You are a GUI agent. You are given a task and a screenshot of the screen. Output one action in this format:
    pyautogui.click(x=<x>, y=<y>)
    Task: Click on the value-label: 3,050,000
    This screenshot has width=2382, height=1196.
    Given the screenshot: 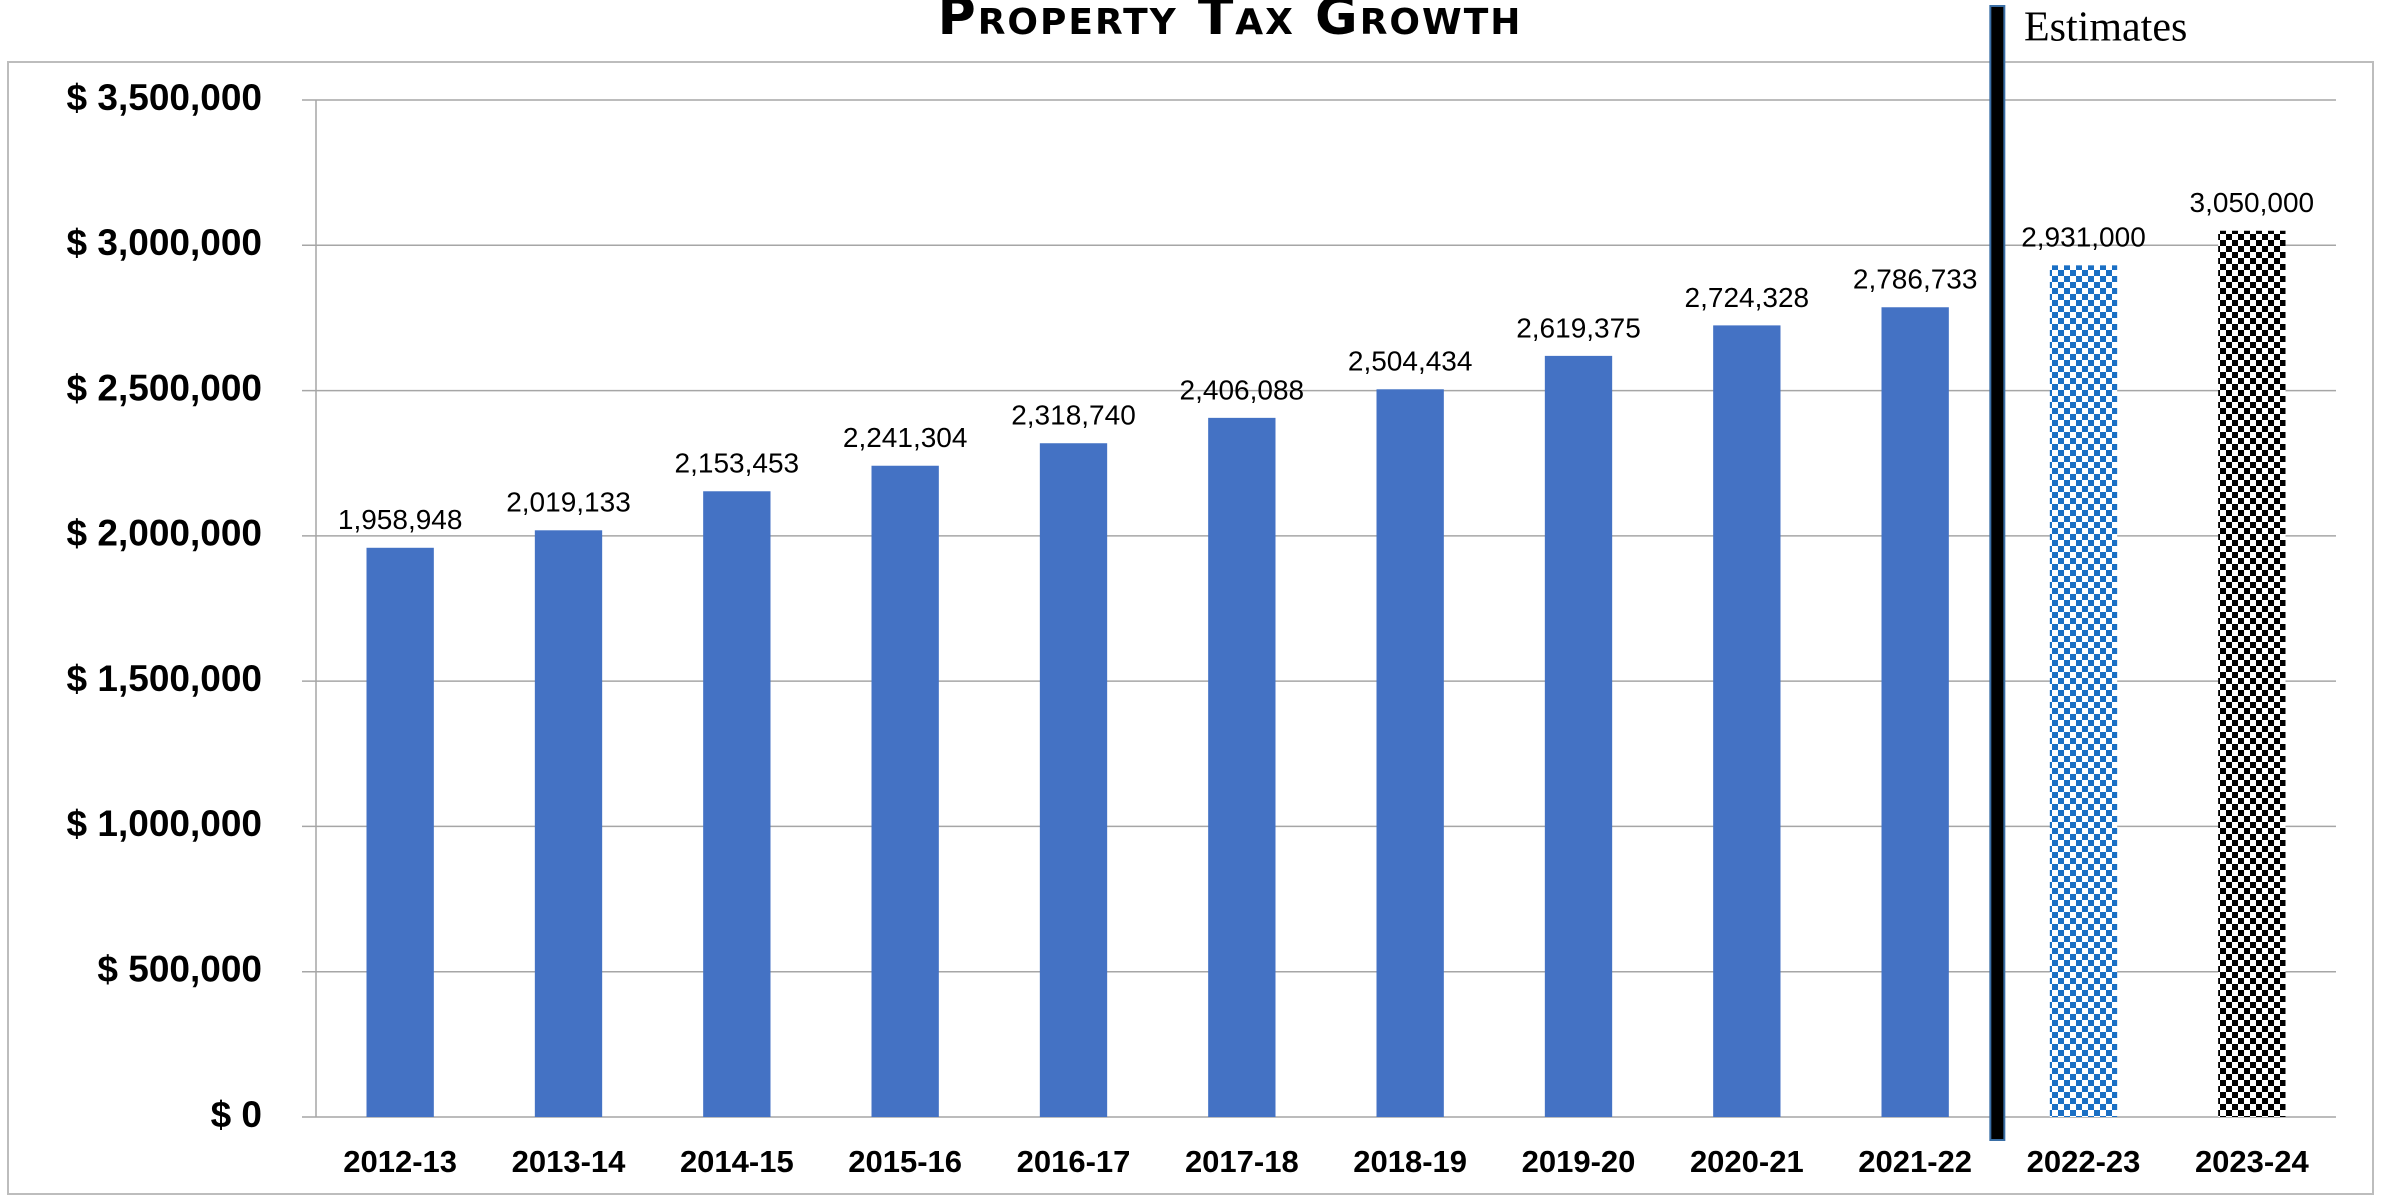 What is the action you would take?
    pyautogui.click(x=2252, y=202)
    